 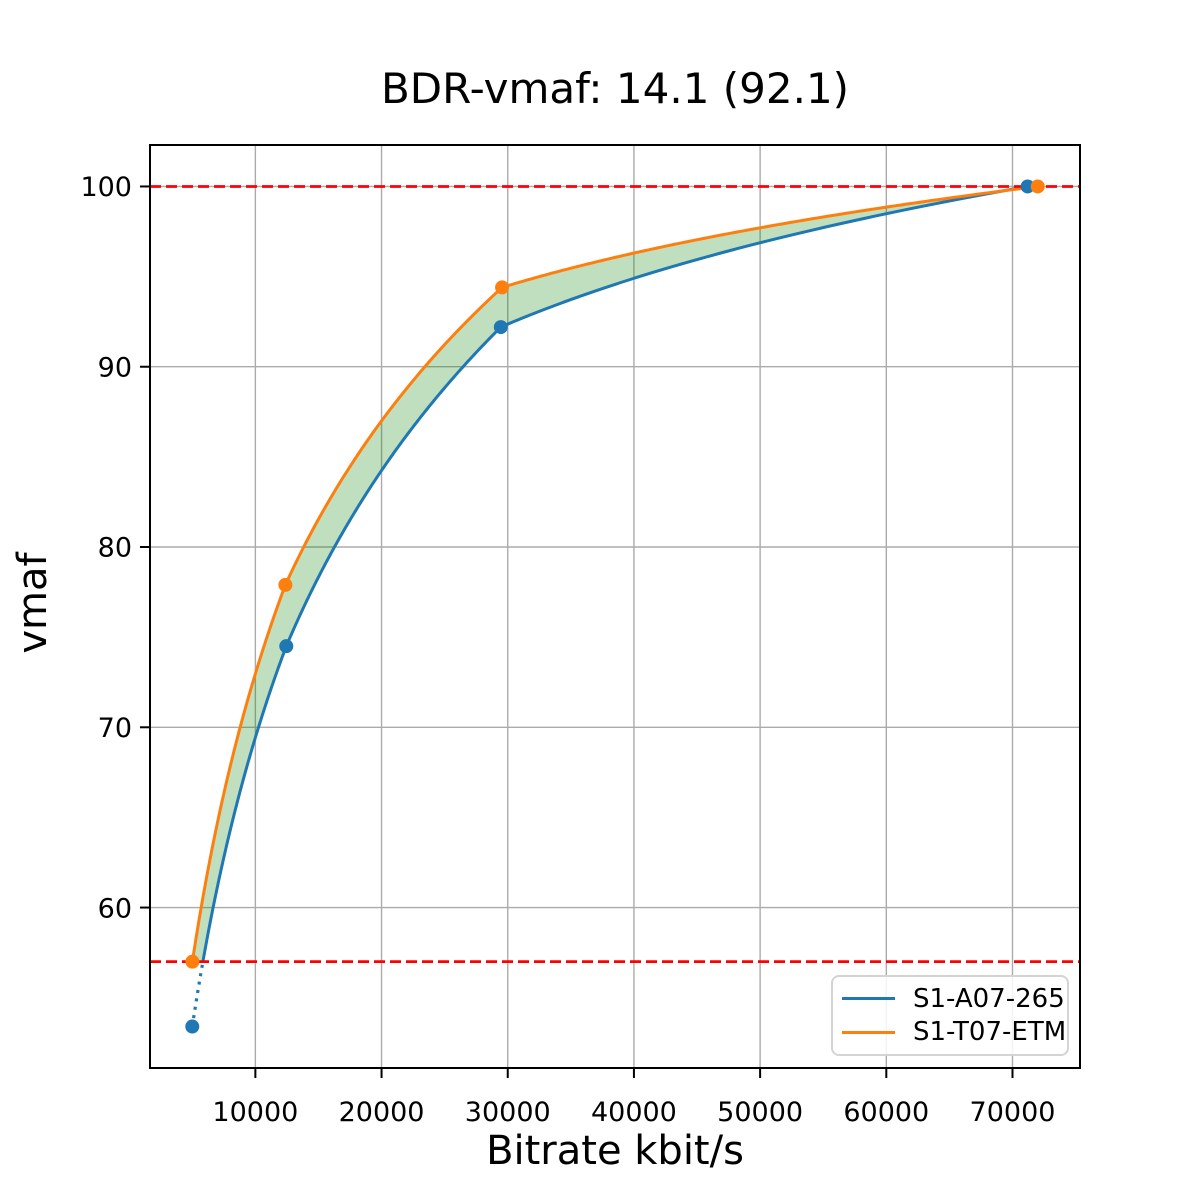 I want to click on legend-label: S1-A07-265, so click(x=989, y=998).